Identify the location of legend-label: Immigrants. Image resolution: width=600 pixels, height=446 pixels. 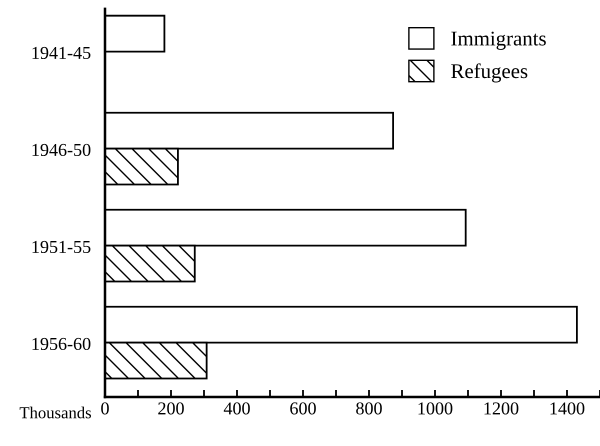
(498, 41).